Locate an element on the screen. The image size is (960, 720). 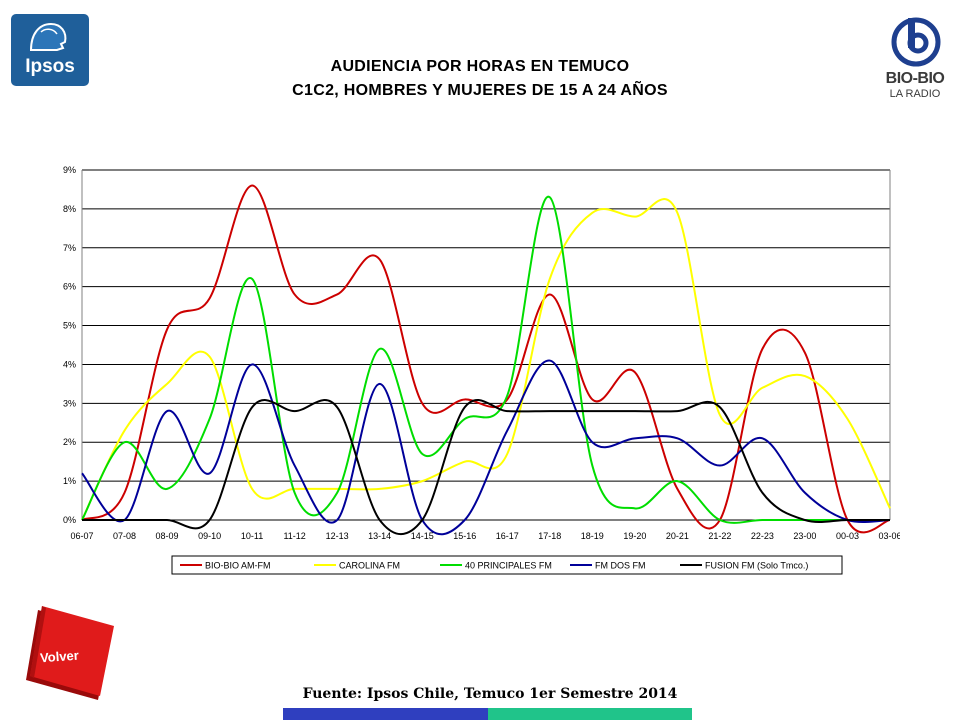
x-tick-label: 17-18 is located at coordinates (549, 536).